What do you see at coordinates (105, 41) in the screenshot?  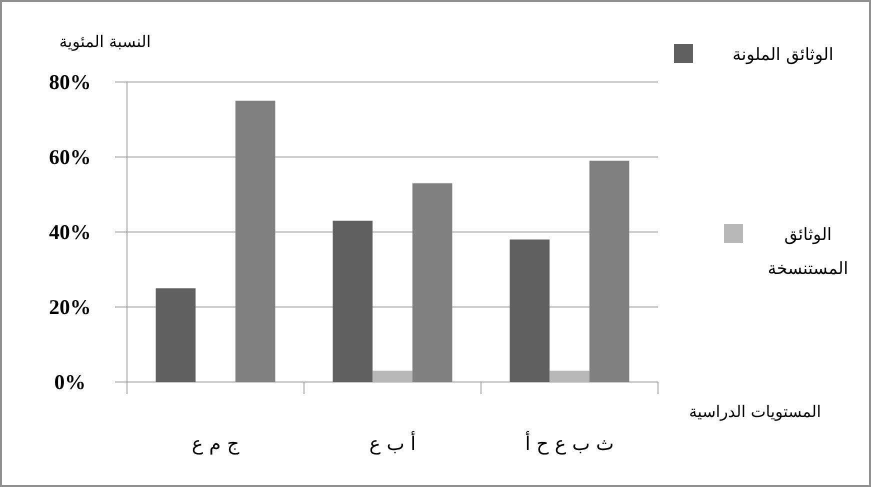 I see `y-axis-title: النسبة المئوية` at bounding box center [105, 41].